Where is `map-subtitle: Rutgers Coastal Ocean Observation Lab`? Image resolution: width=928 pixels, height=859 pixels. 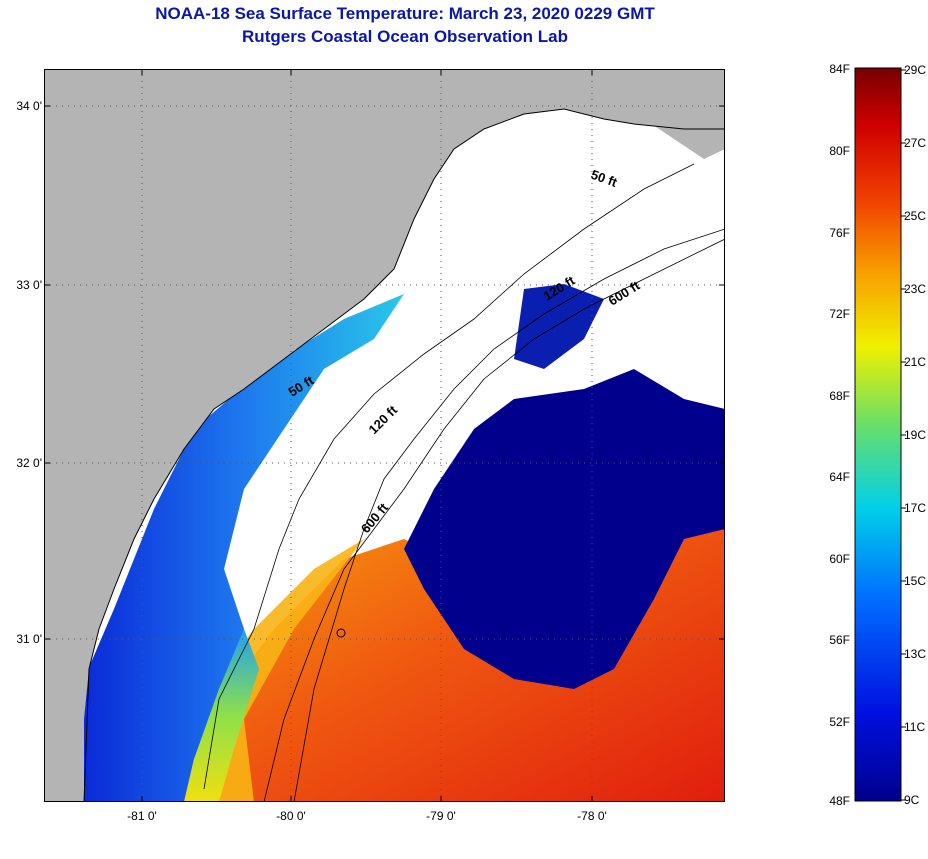 map-subtitle: Rutgers Coastal Ocean Observation Lab is located at coordinates (405, 36).